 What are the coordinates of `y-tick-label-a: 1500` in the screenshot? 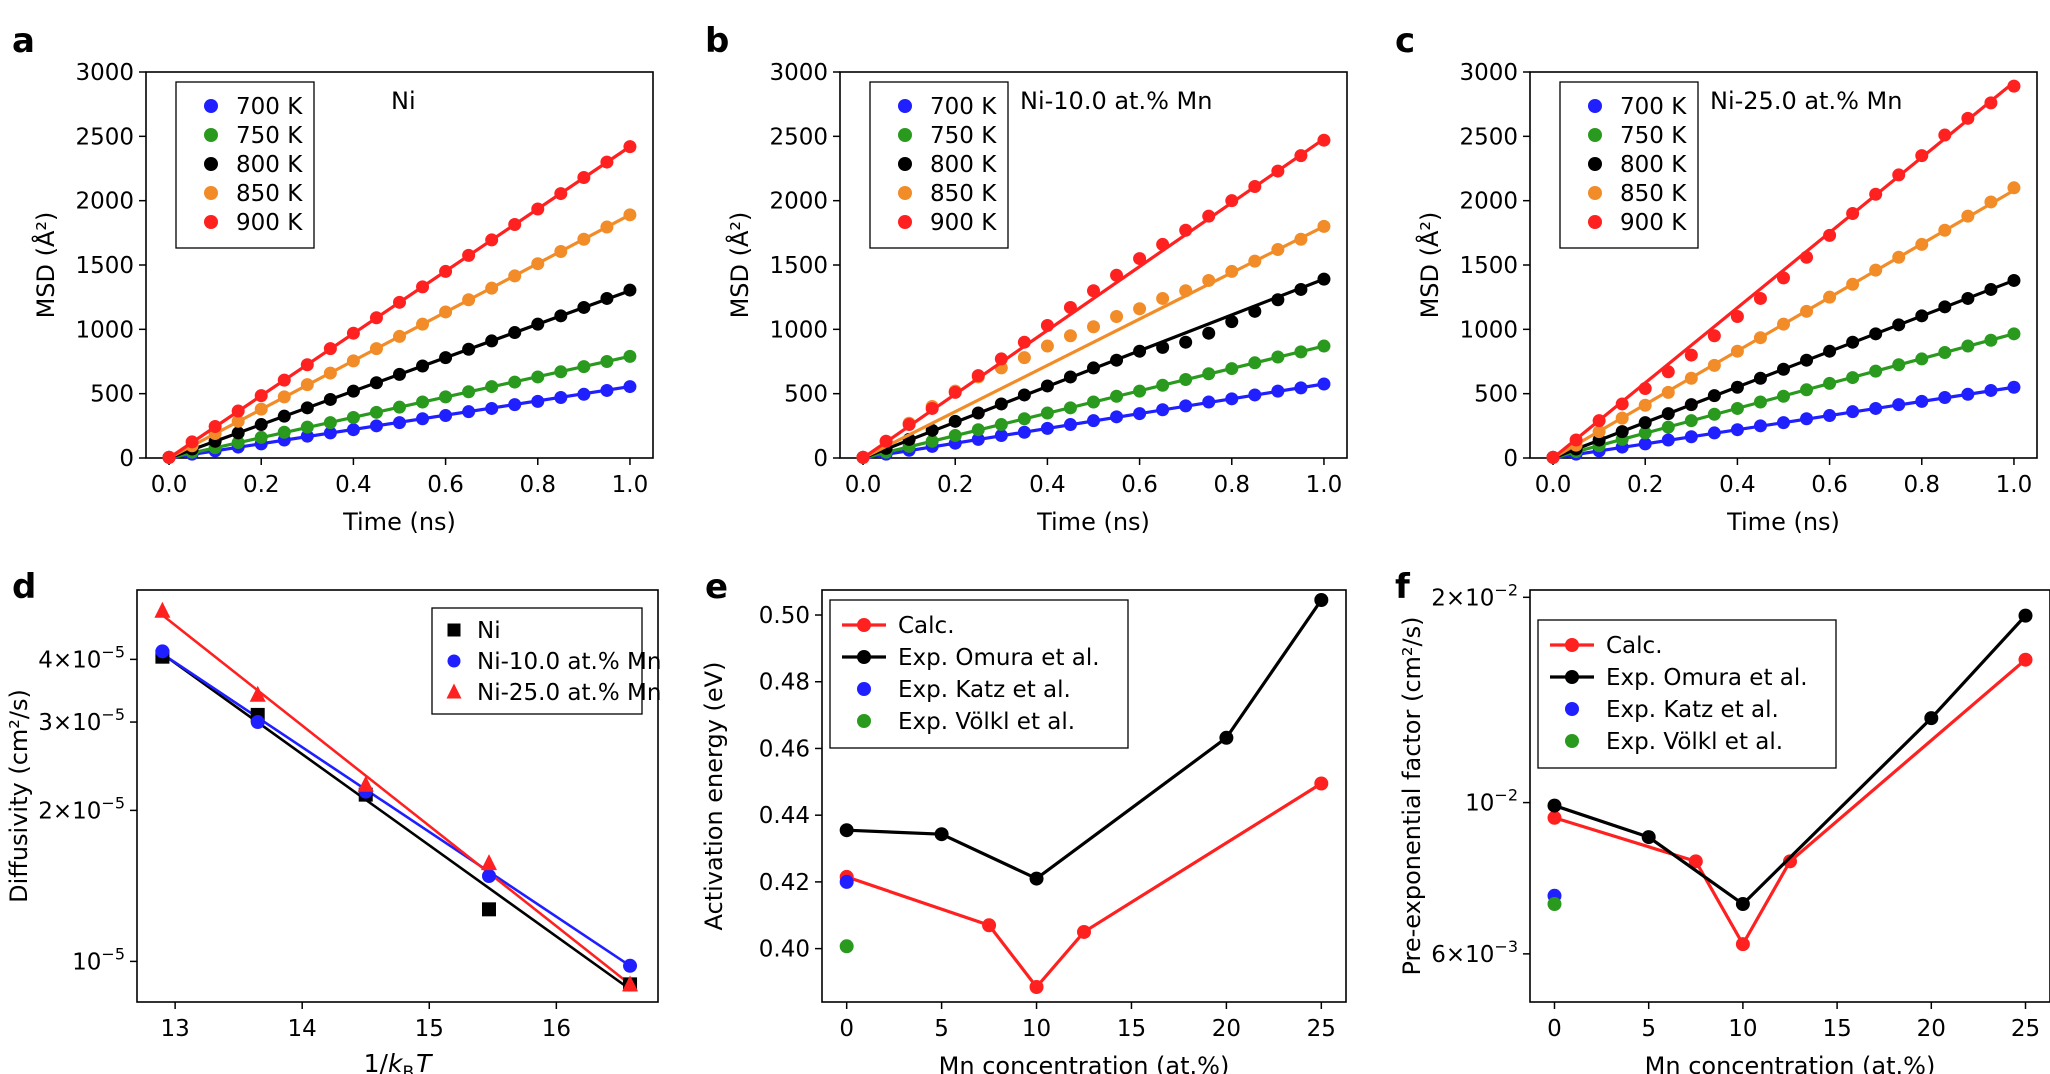 It's located at (104, 266).